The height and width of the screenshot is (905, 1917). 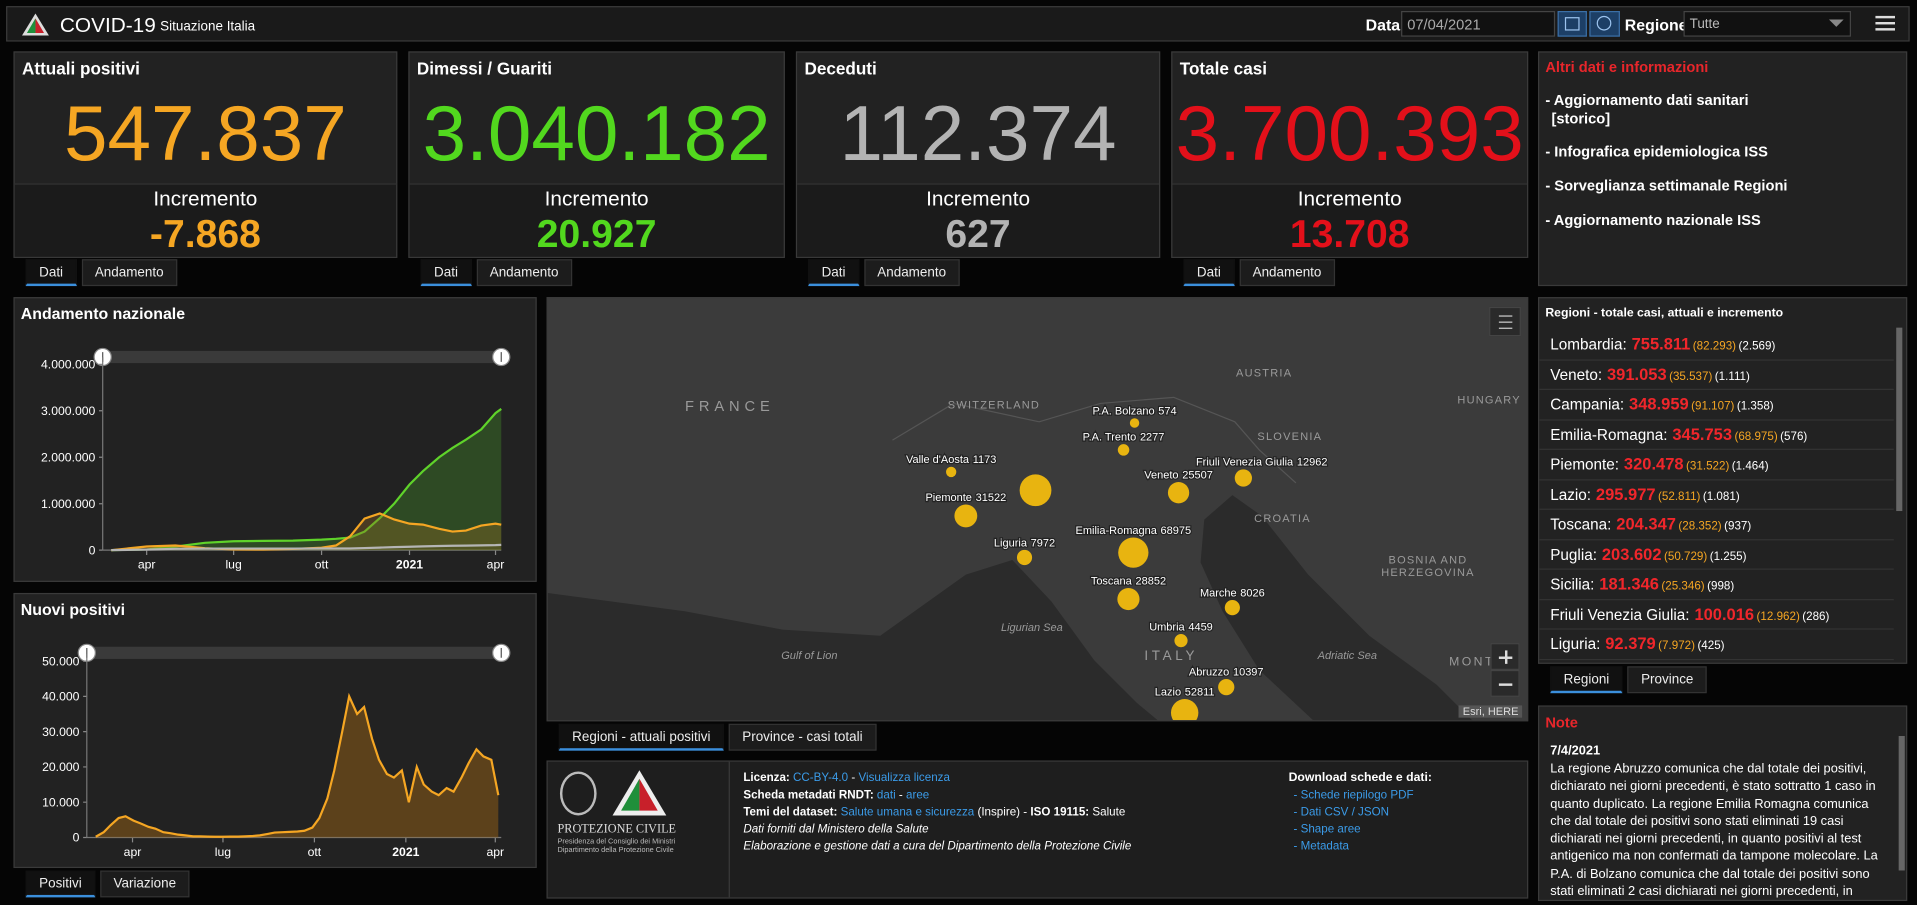 I want to click on bubble-label: Piemonte 31522, so click(x=965, y=498).